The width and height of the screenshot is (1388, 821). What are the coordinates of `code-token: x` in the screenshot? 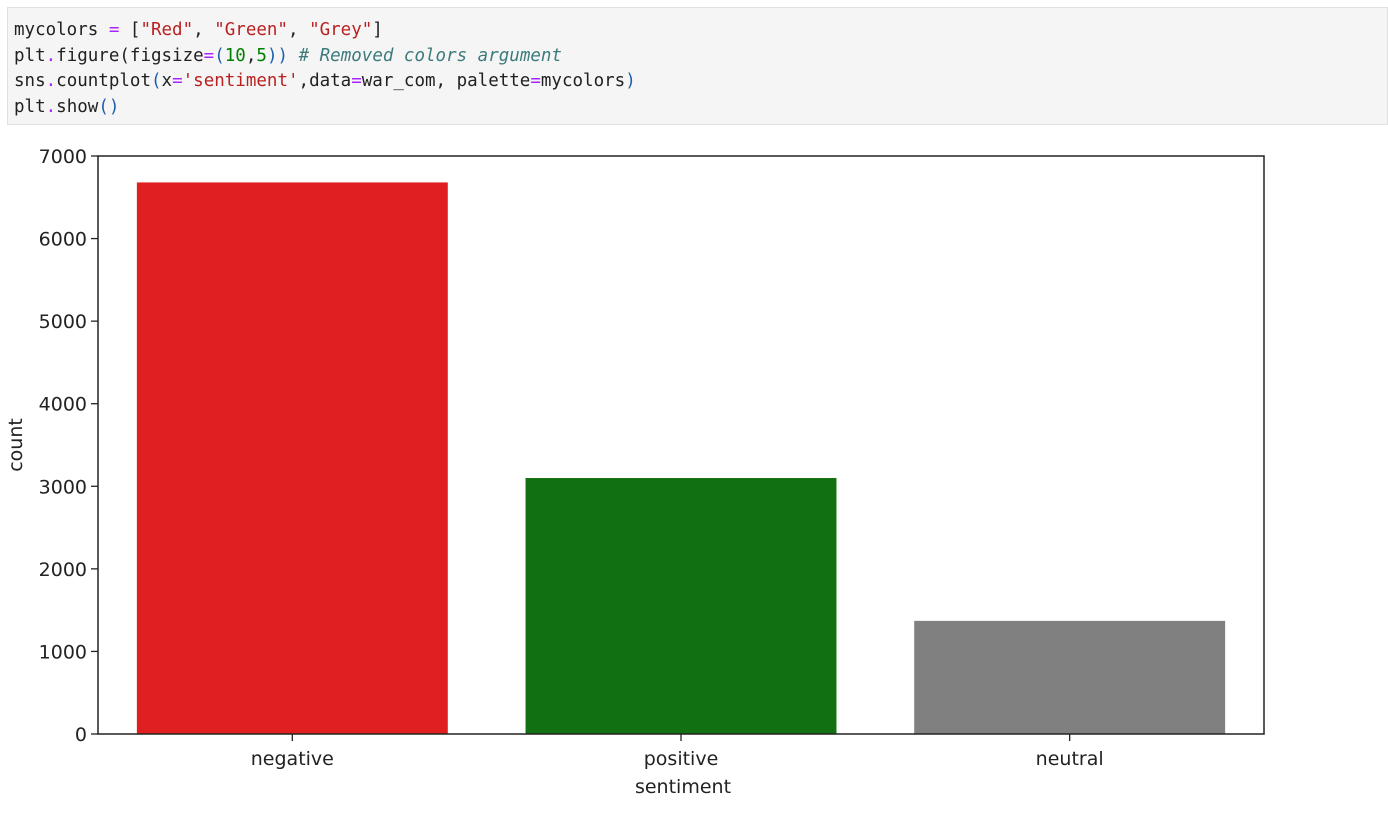 It's located at (167, 81).